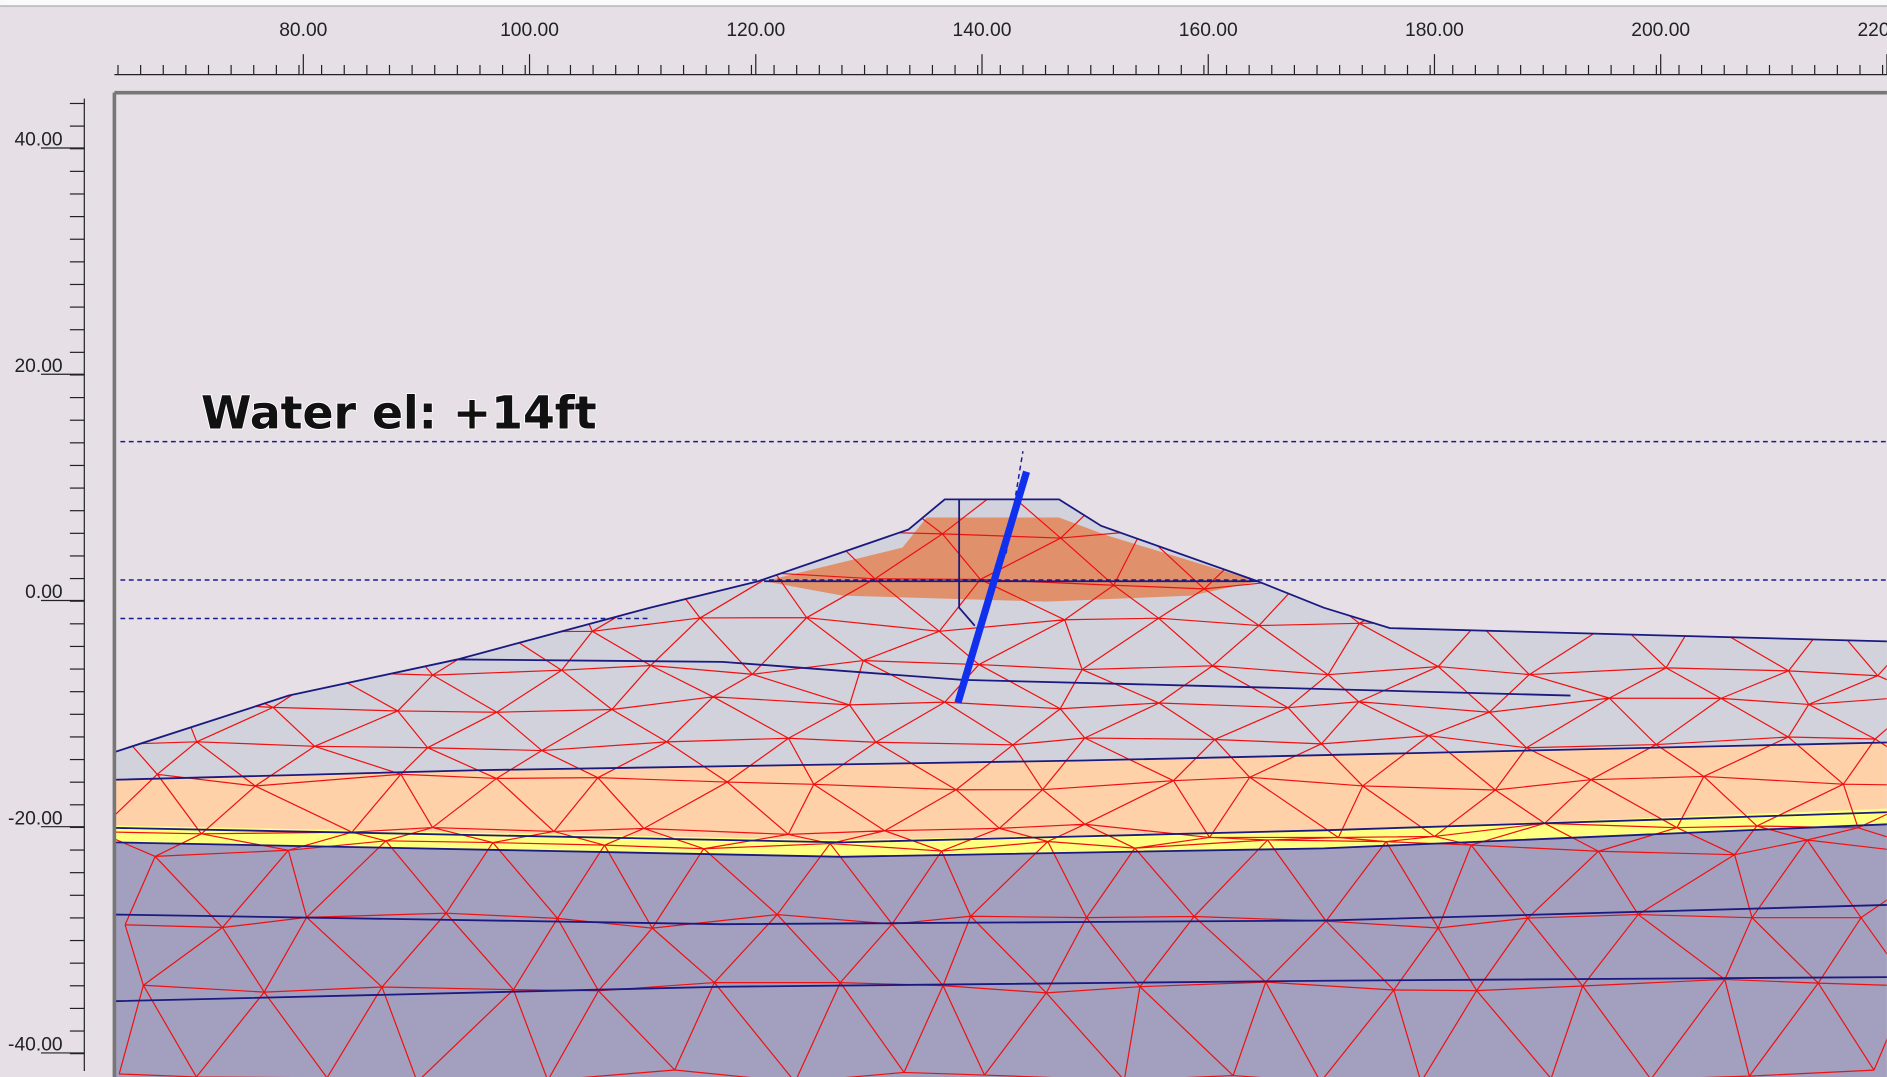 The image size is (1887, 1077). What do you see at coordinates (1434, 30) in the screenshot?
I see `x-tick-label: 180.00` at bounding box center [1434, 30].